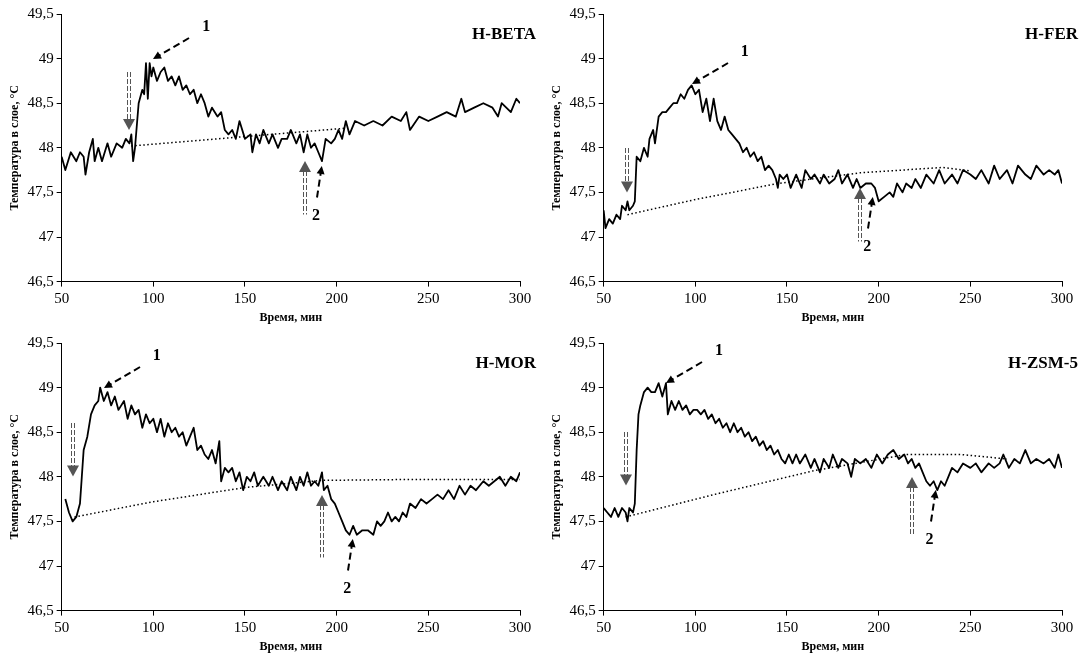 The width and height of the screenshot is (1085, 659). I want to click on text: H-FER, so click(1052, 33).